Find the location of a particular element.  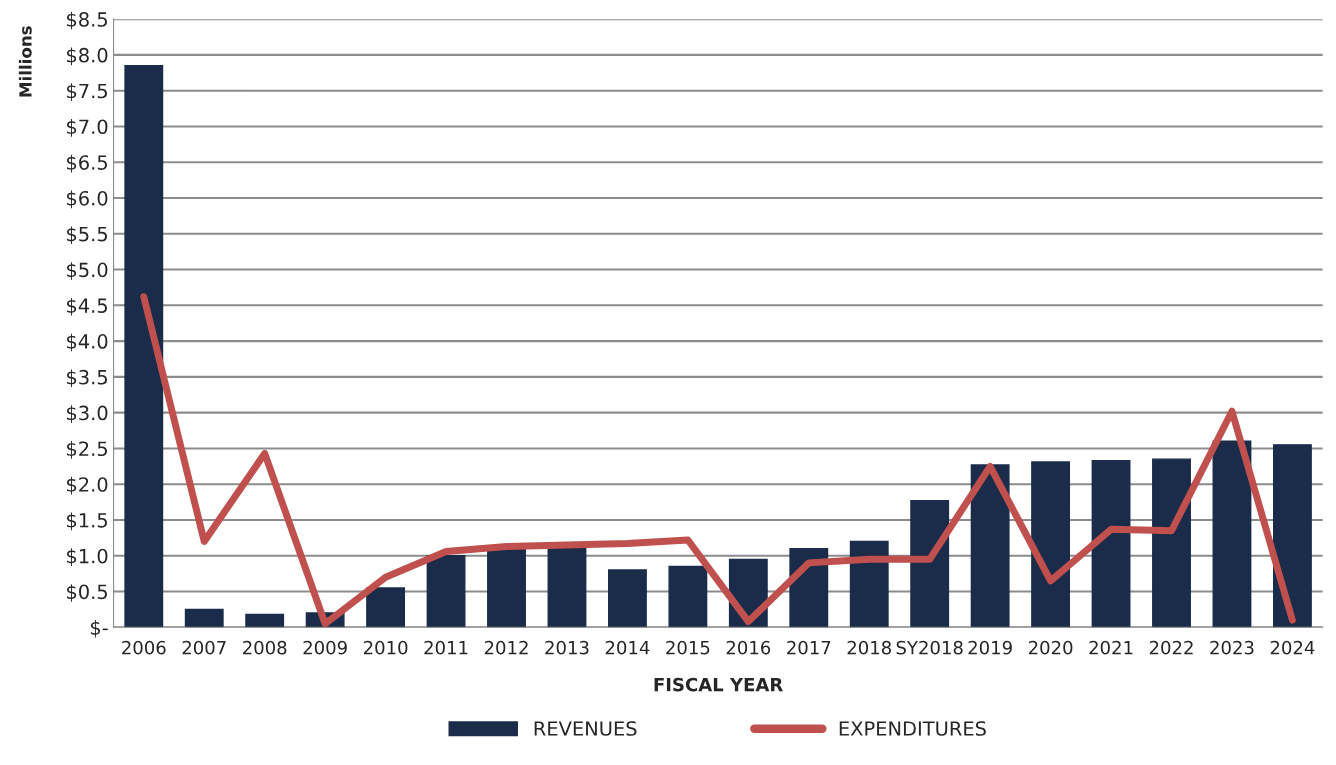

x-tick-label: SY2018 is located at coordinates (929, 647).